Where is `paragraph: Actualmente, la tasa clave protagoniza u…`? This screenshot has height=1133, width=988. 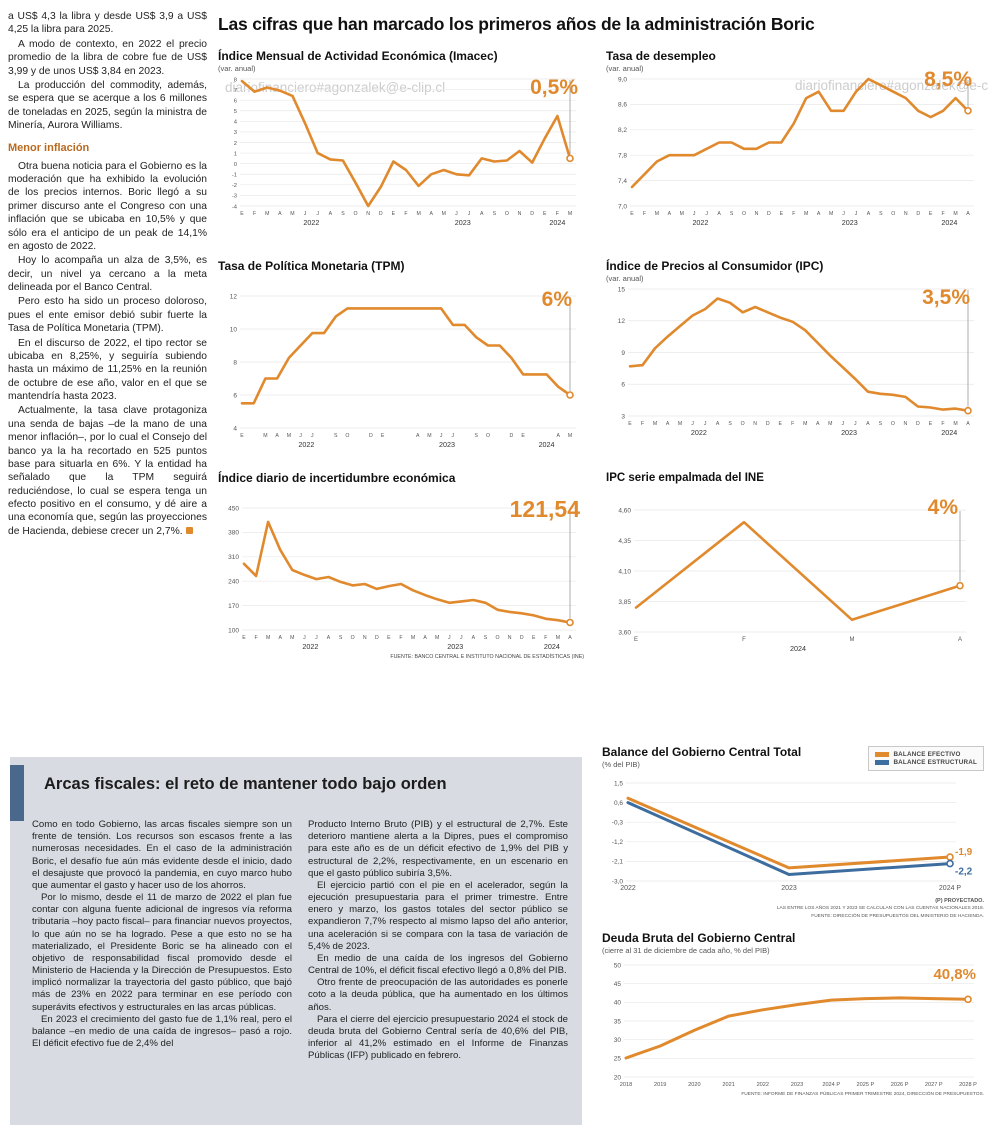
paragraph: Actualmente, la tasa clave protagoniza u… is located at coordinates (107, 471).